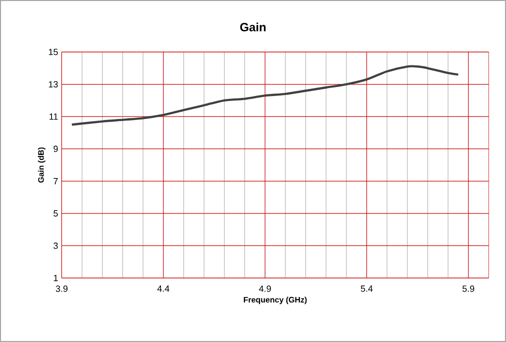 The image size is (506, 342). What do you see at coordinates (62, 289) in the screenshot?
I see `x-tick-label: 3.9` at bounding box center [62, 289].